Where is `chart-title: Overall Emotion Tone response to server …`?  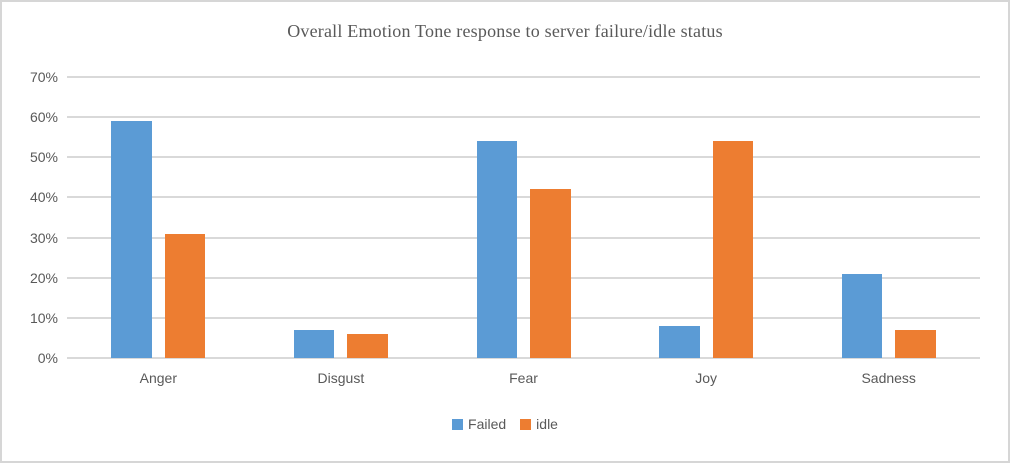
chart-title: Overall Emotion Tone response to server … is located at coordinates (505, 31).